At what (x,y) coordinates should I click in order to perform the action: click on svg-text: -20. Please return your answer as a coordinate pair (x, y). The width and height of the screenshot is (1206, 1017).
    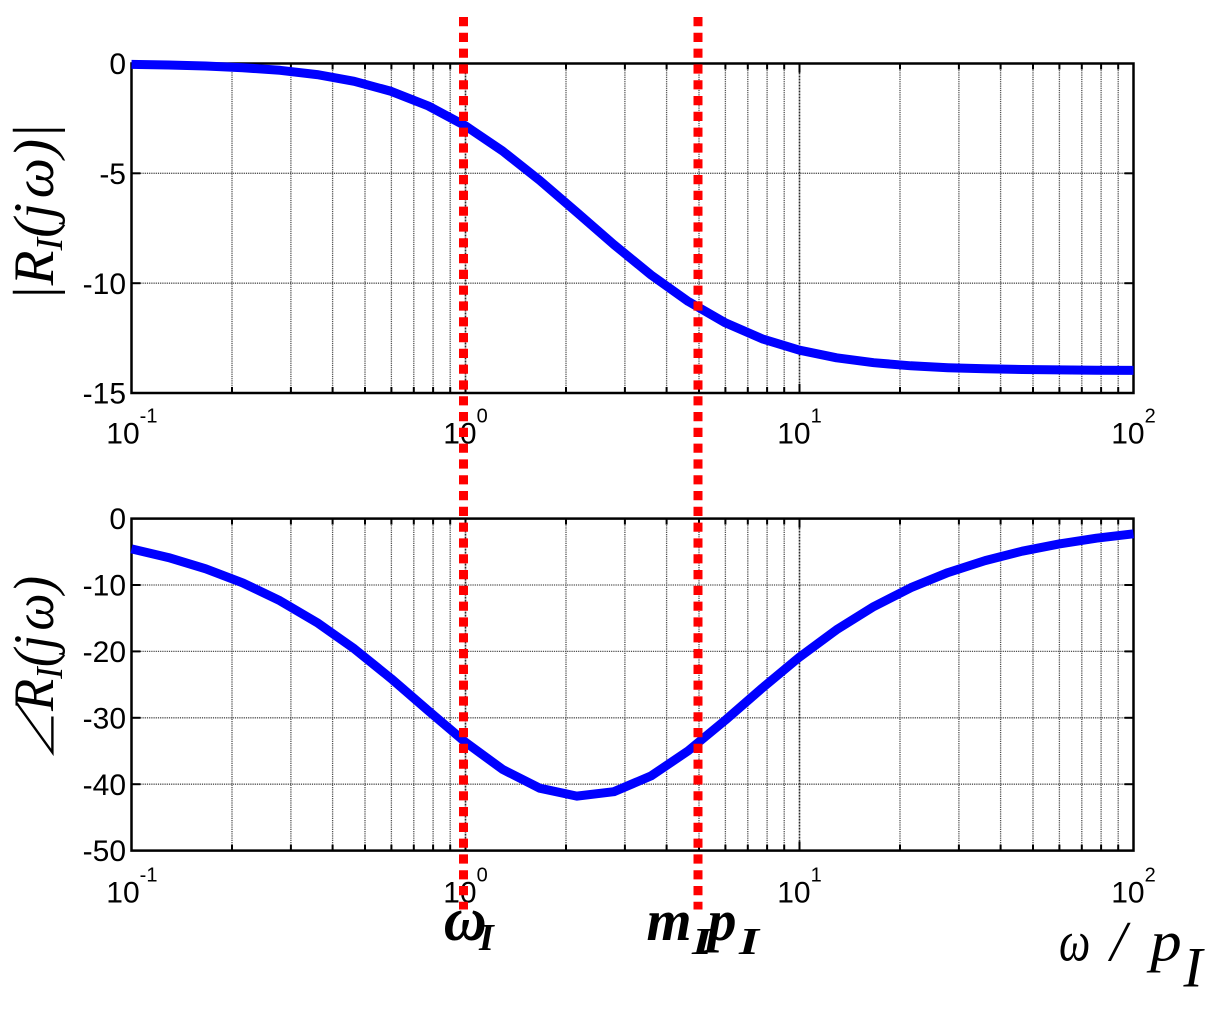
    Looking at the image, I should click on (104, 652).